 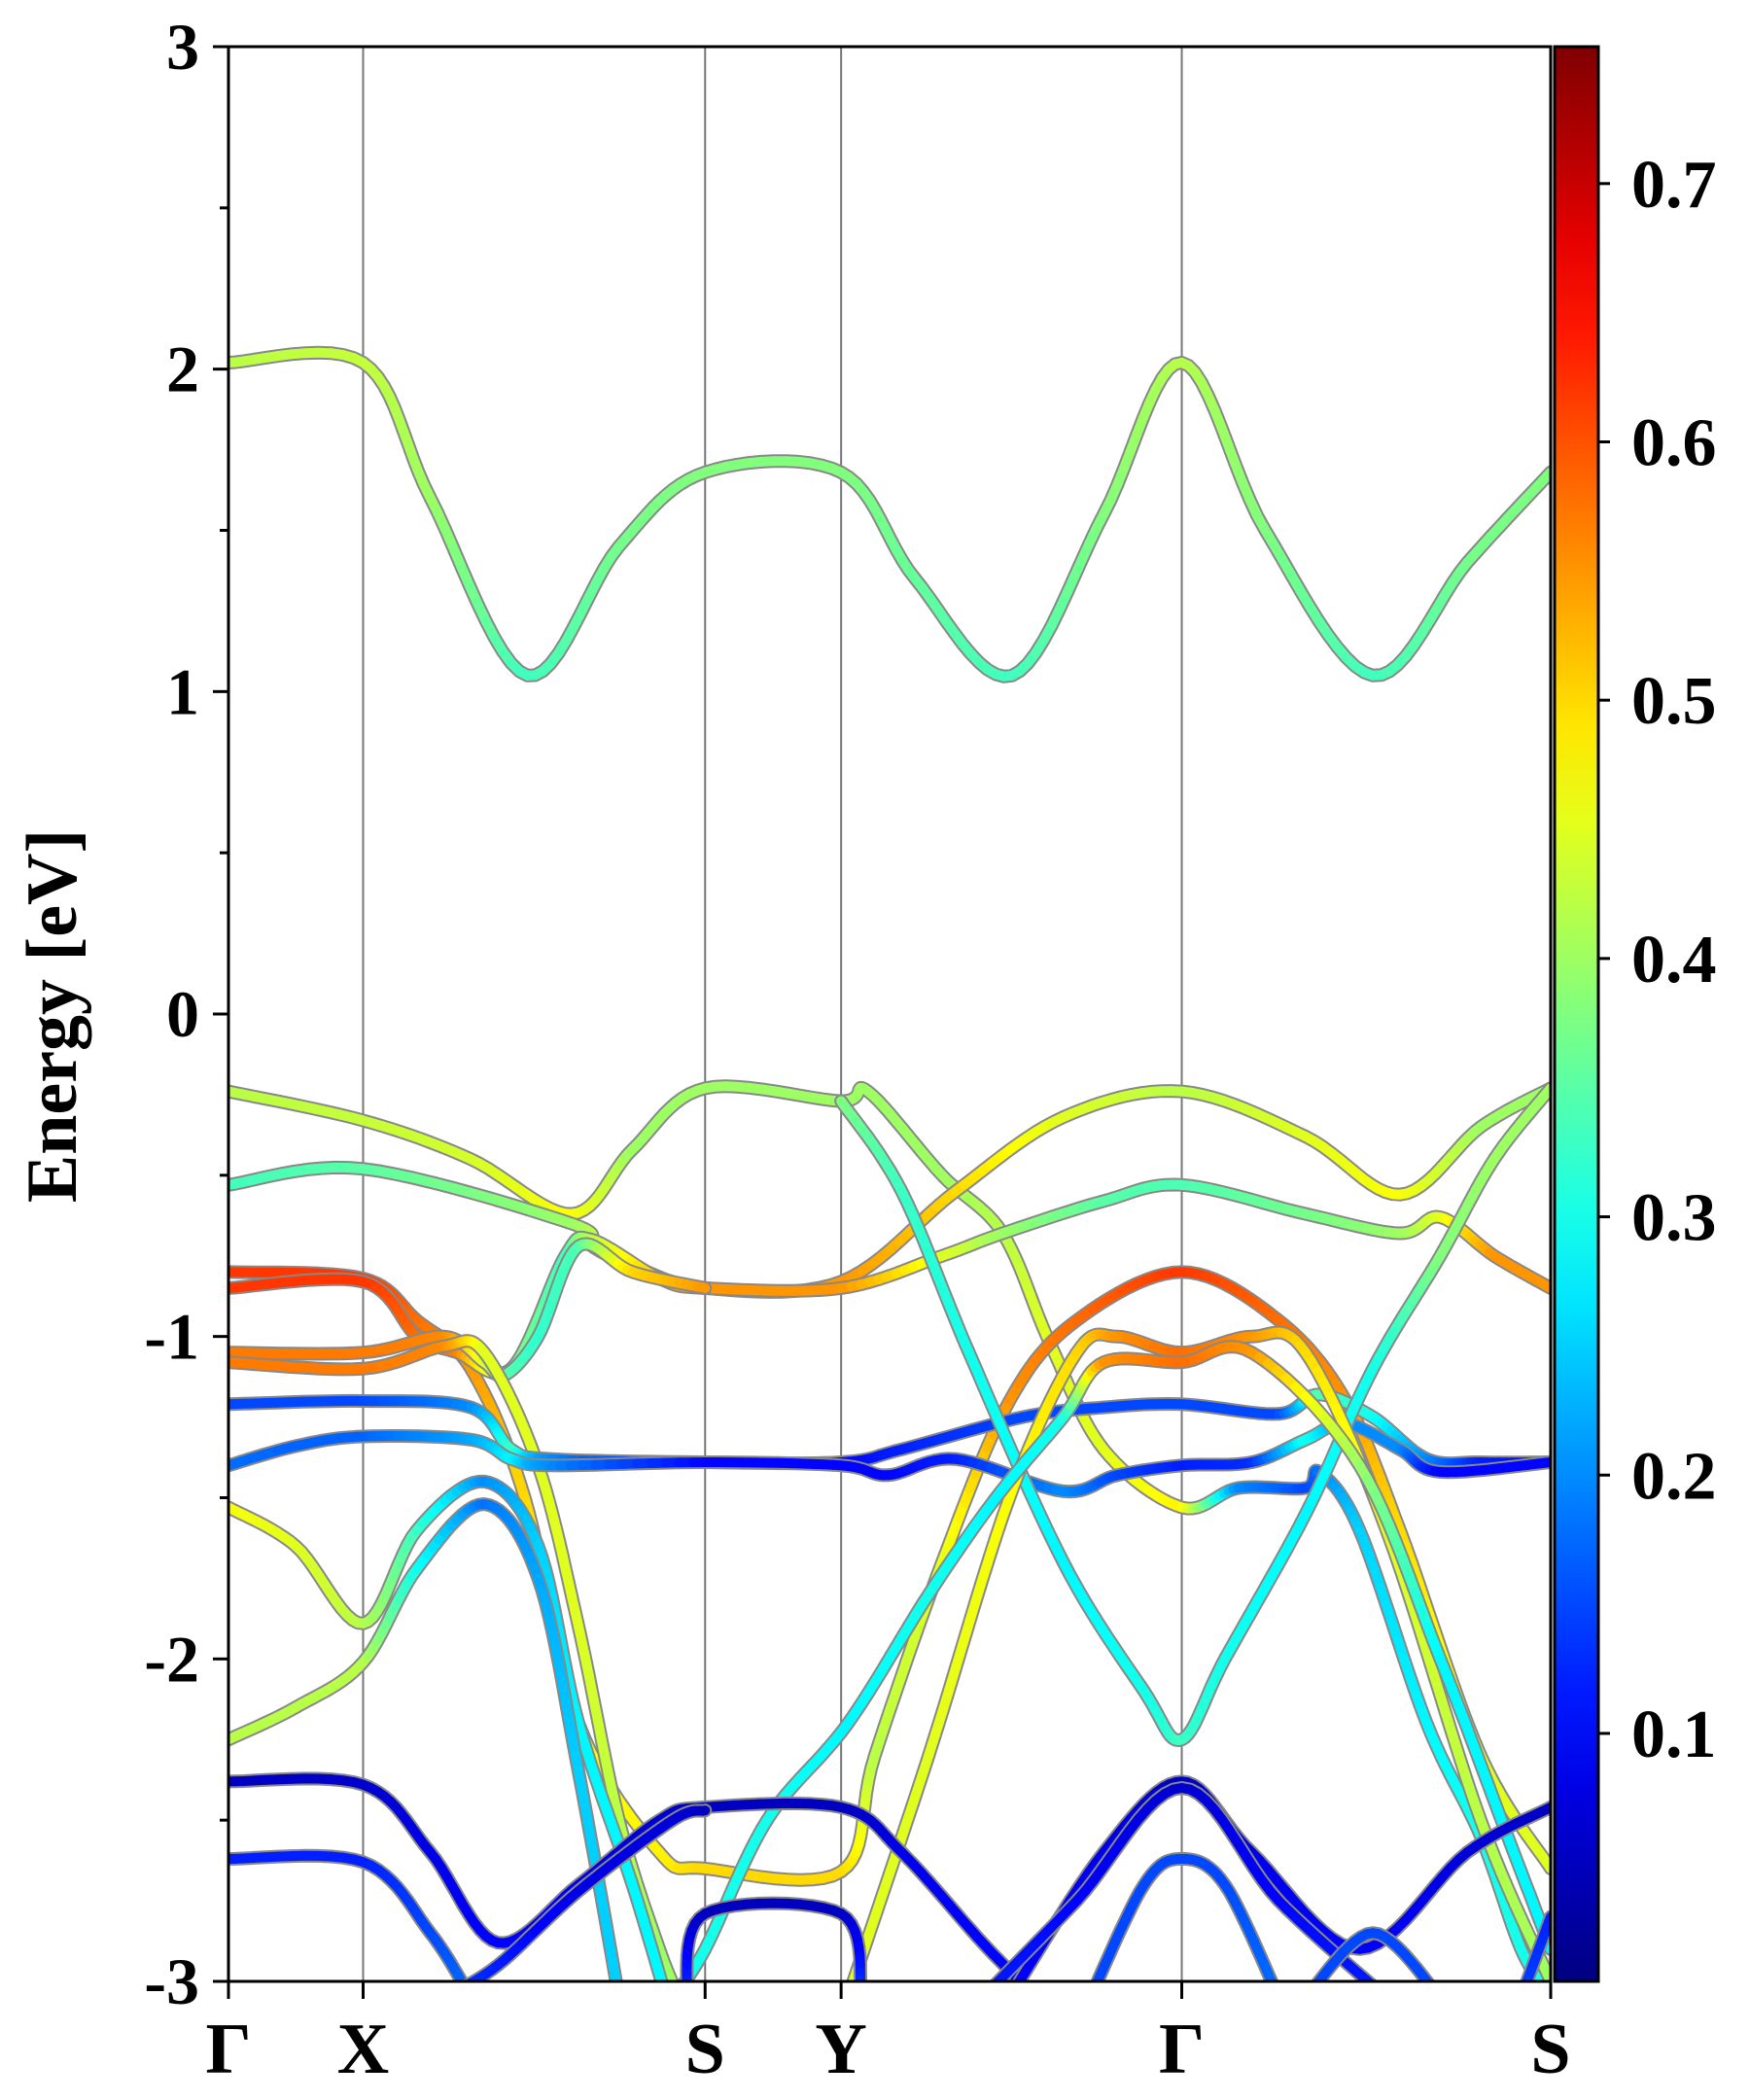 What do you see at coordinates (182, 47) in the screenshot?
I see `y-tick-label: 3` at bounding box center [182, 47].